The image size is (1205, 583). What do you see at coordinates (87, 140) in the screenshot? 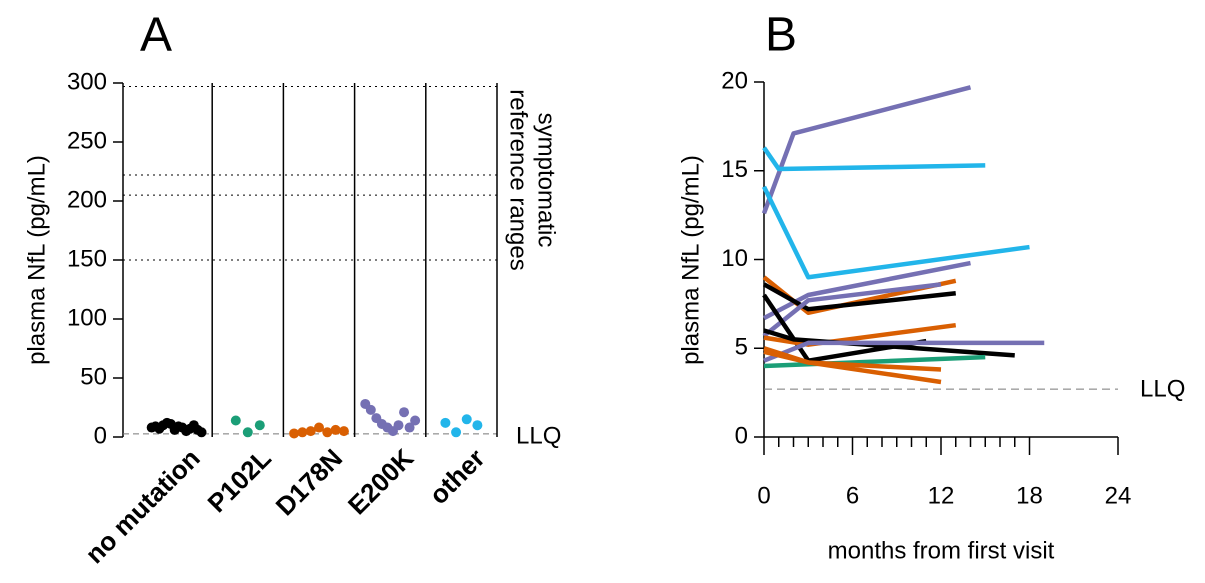
I see `y-tick-label: 250` at bounding box center [87, 140].